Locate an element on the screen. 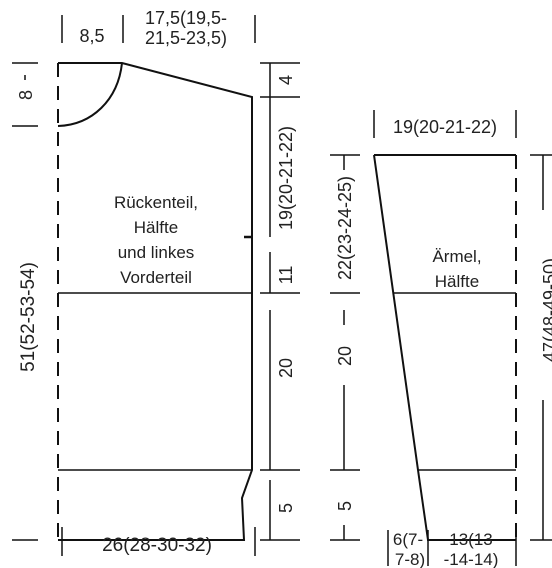  upper-body-label: 11 is located at coordinates (286, 275).